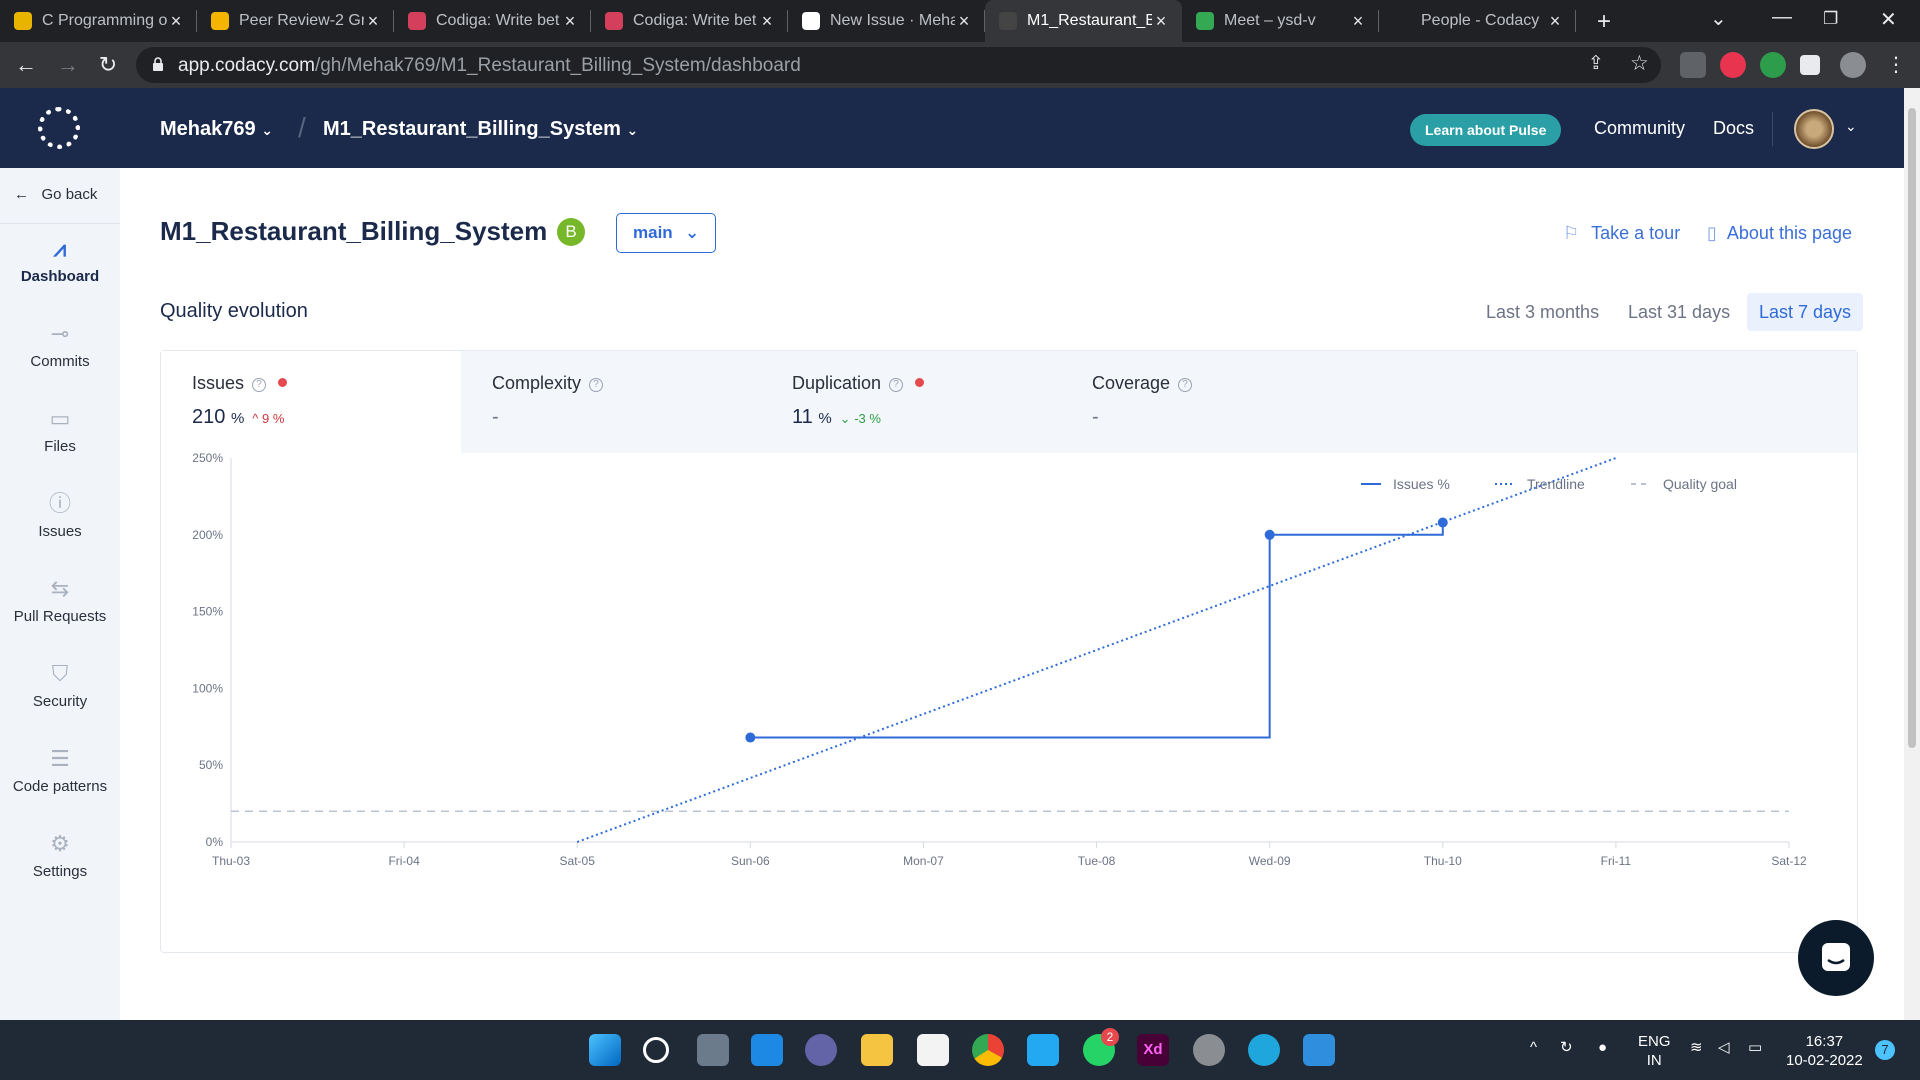 Image resolution: width=1920 pixels, height=1080 pixels. What do you see at coordinates (1654, 1060) in the screenshot?
I see `region-label: IN` at bounding box center [1654, 1060].